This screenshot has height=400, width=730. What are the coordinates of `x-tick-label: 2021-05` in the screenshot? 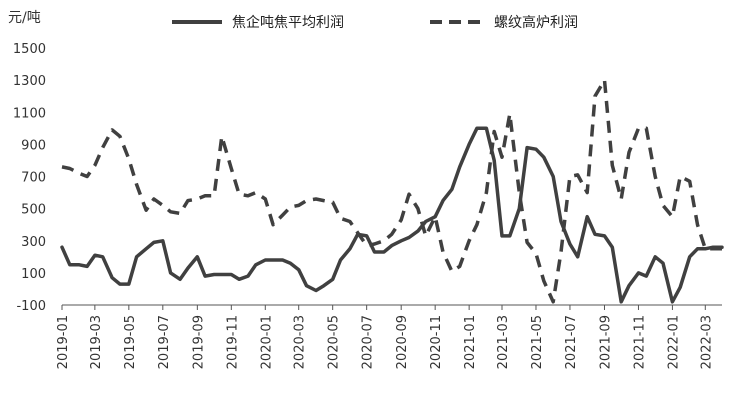 It's located at (537, 342).